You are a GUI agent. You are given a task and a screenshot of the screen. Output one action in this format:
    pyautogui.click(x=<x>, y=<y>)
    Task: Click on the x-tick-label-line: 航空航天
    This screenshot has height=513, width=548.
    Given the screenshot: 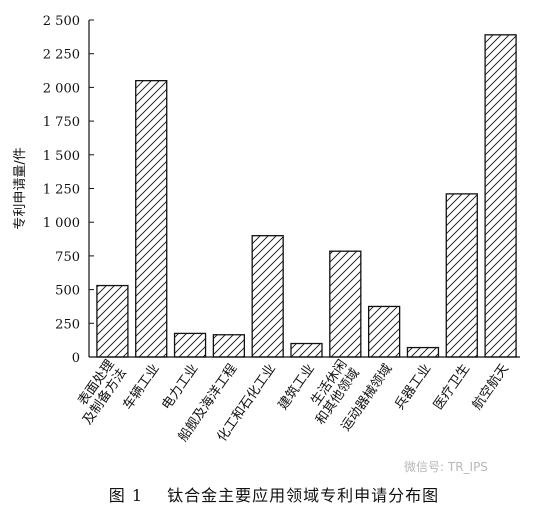 What is the action you would take?
    pyautogui.click(x=490, y=387)
    